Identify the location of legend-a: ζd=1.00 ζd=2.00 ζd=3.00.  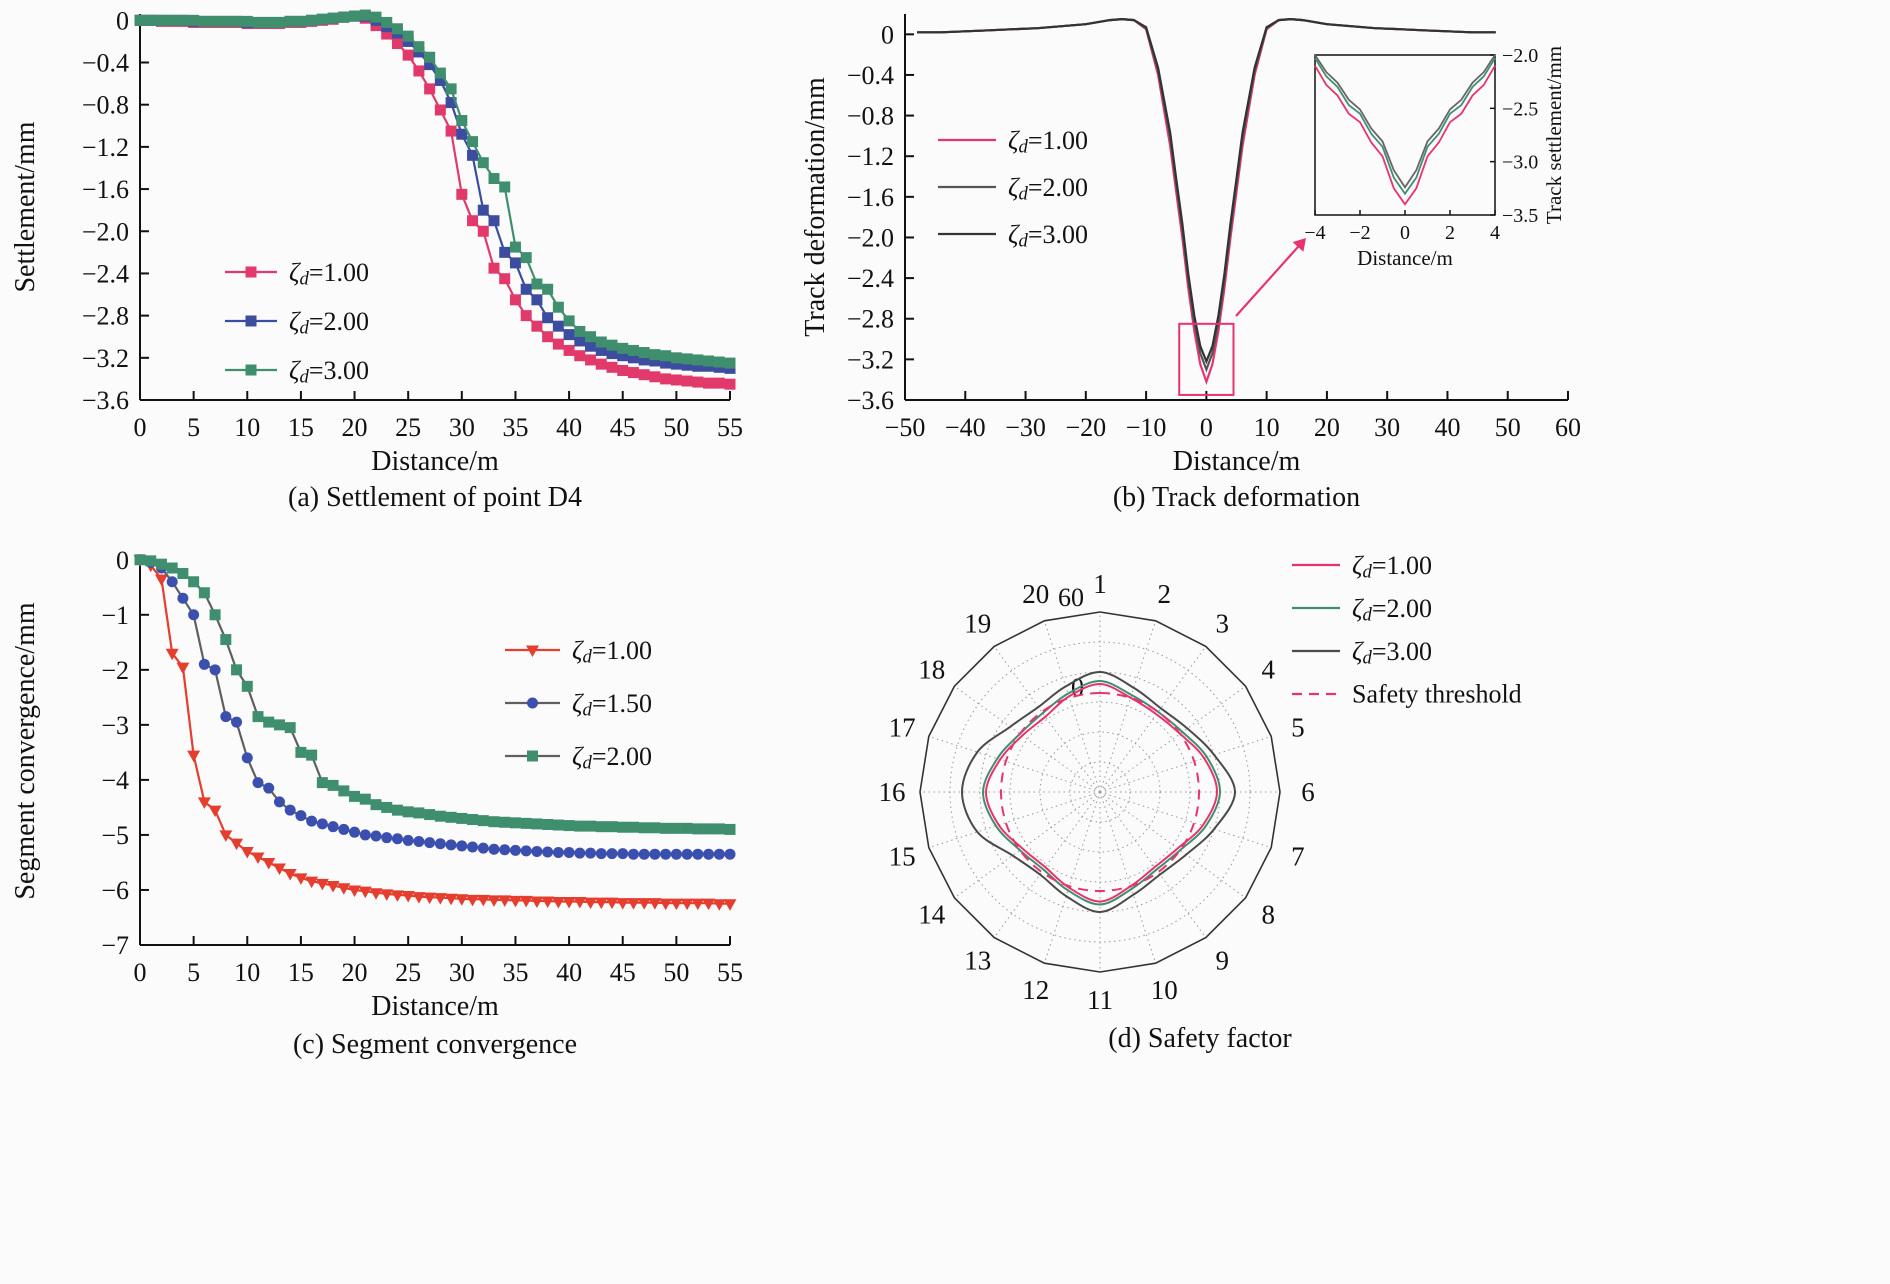
(297, 323).